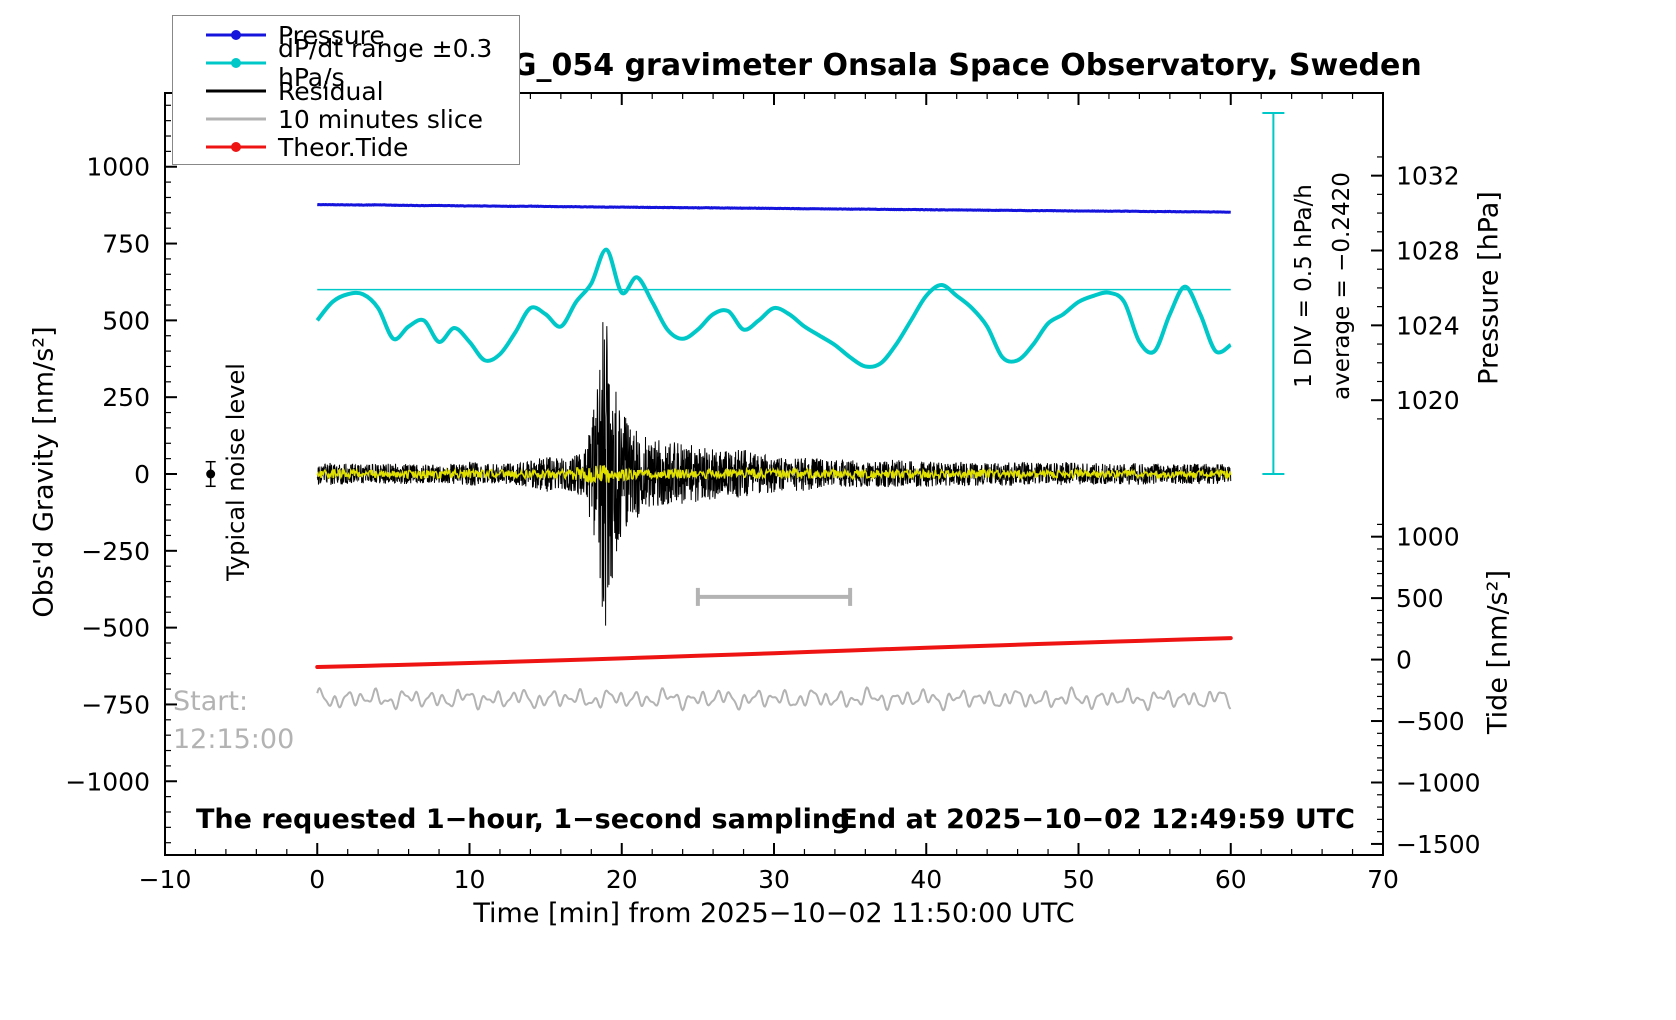 Image resolution: width=1676 pixels, height=1020 pixels. Describe the element at coordinates (1438, 782) in the screenshot. I see `tide-tick-label: −1000` at that location.